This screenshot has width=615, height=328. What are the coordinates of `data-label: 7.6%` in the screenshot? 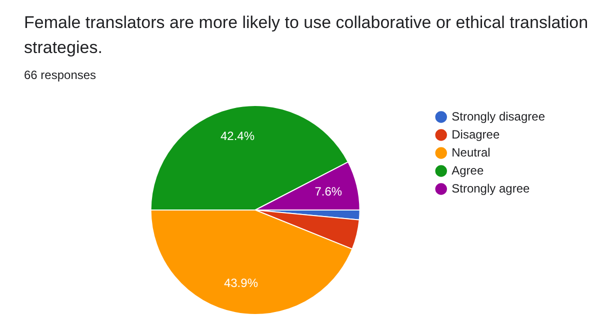 It's located at (328, 191).